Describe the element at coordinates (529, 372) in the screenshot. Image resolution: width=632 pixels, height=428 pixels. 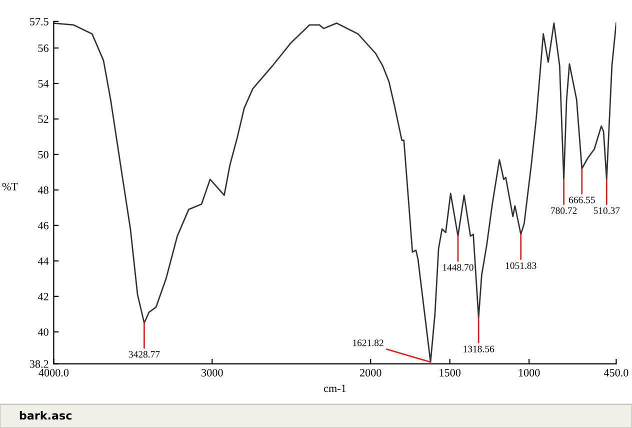
I see `x-tick-label: 1000` at that location.